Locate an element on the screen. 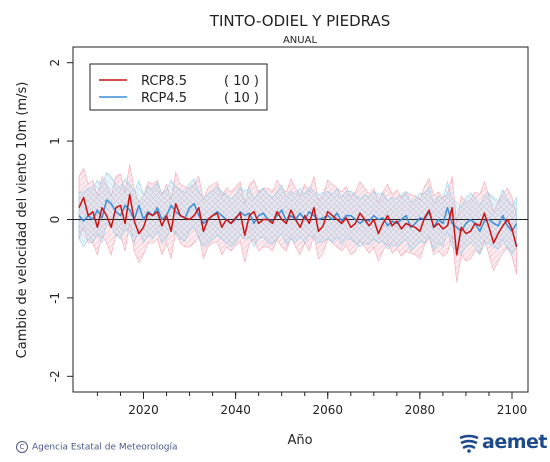  chart-title: TINTO-ODIEL Y PIEDRAS is located at coordinates (299, 21).